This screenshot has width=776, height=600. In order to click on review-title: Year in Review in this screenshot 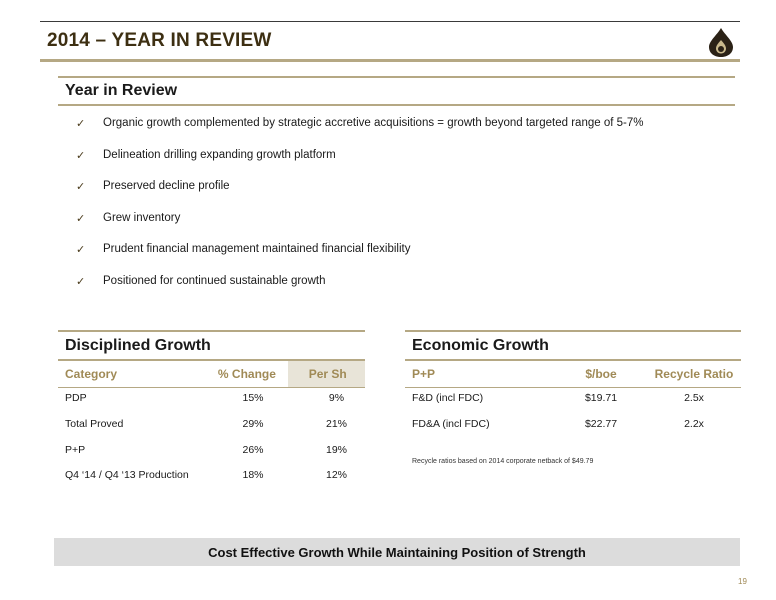, I will do `click(121, 90)`.